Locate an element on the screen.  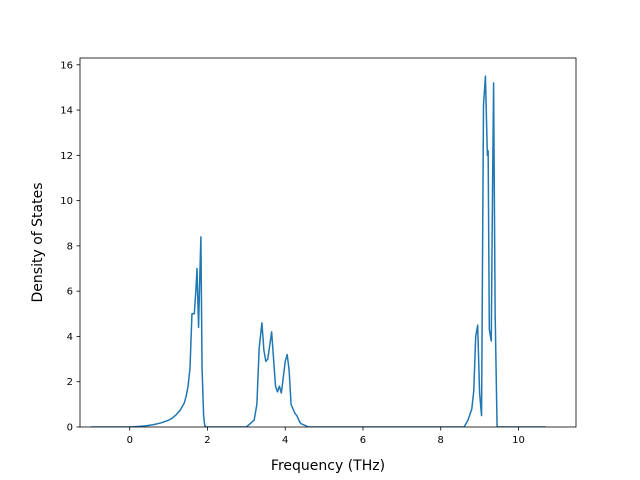
x-tick-label: 0 is located at coordinates (130, 440).